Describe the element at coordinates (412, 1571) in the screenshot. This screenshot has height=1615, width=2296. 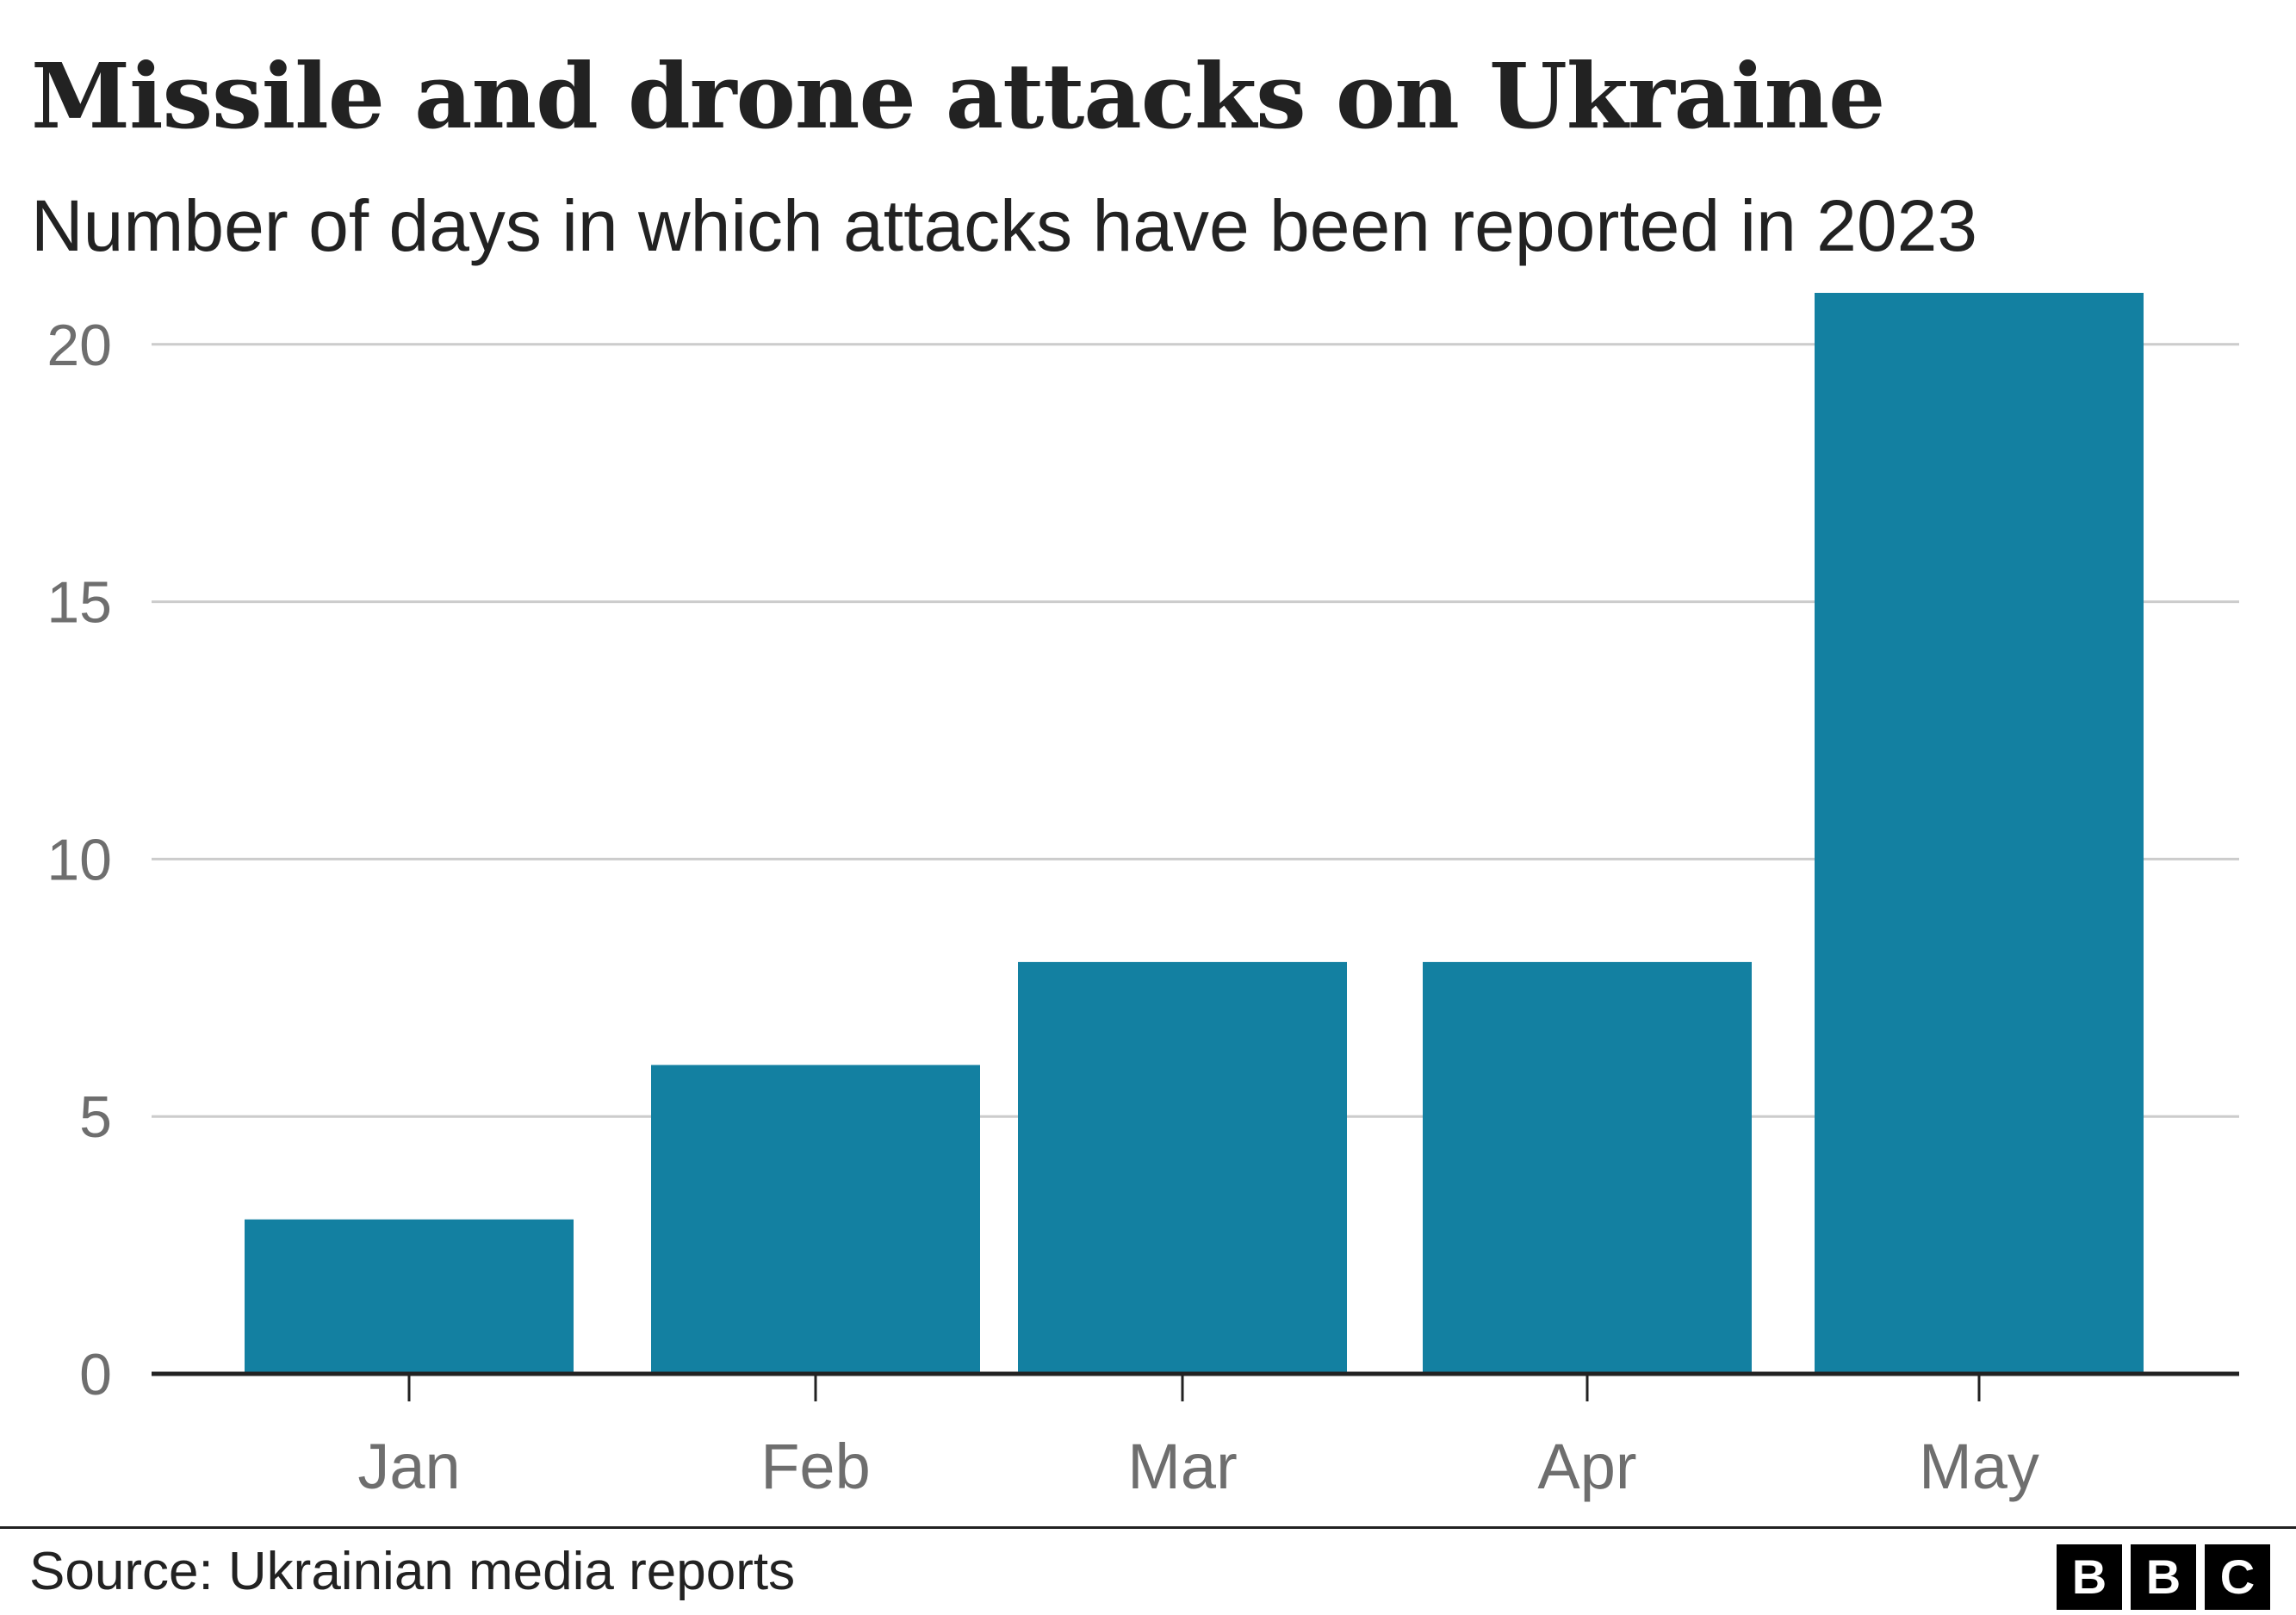
I see `source-note: Source: Ukrainian media reports` at that location.